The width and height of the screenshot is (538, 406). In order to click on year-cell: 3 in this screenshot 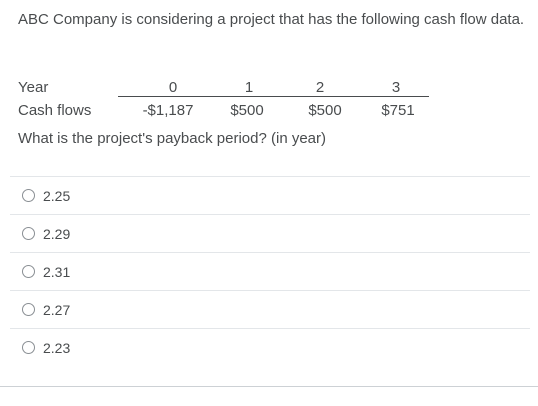, I will do `click(396, 87)`.